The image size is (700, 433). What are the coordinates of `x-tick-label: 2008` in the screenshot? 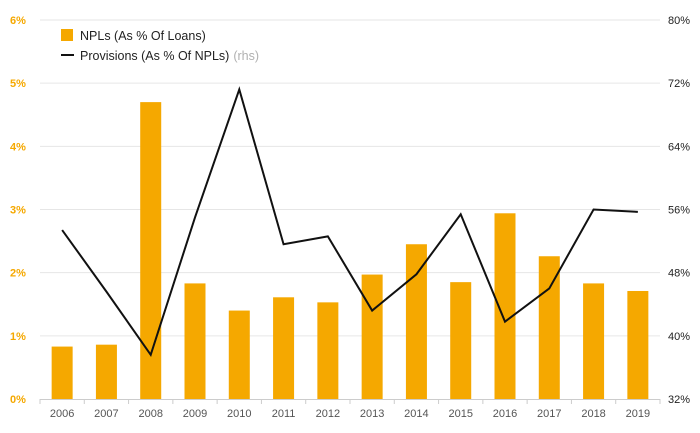 It's located at (150, 414).